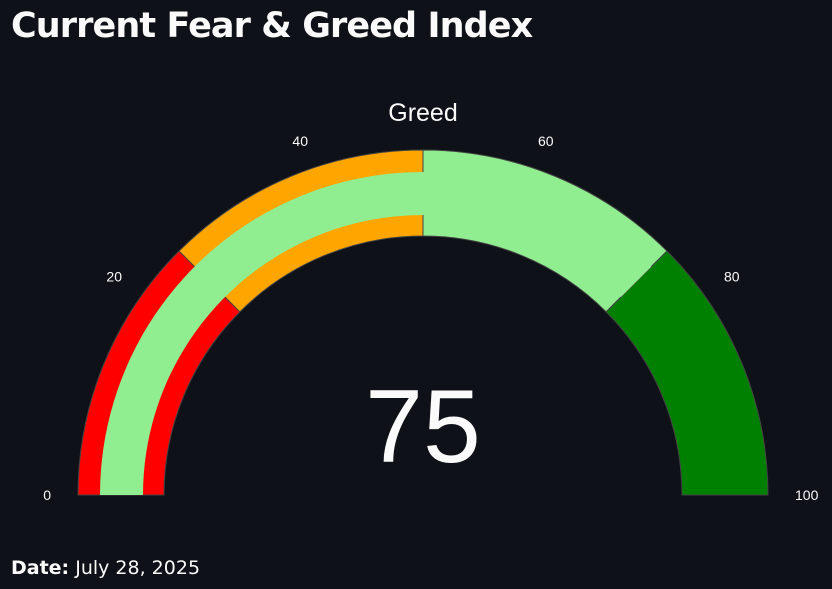  I want to click on gauge-tick-label: 60, so click(546, 141).